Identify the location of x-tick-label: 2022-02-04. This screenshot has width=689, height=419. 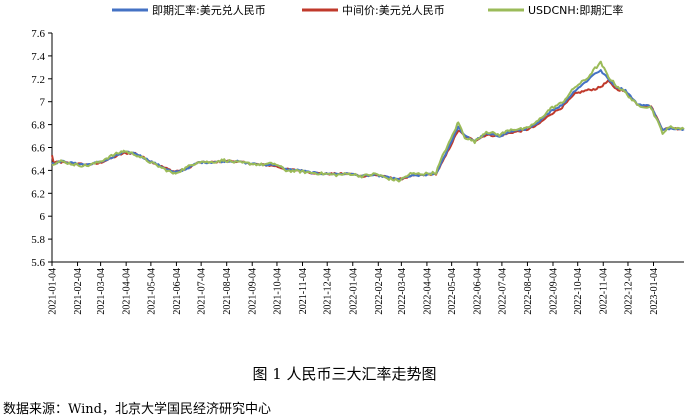
(379, 291).